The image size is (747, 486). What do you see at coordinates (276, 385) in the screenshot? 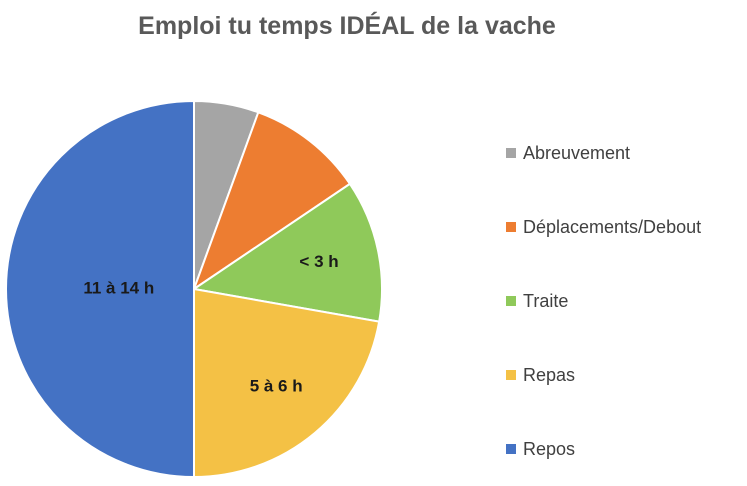
I see `slice-data-label: 5 à 6 h` at bounding box center [276, 385].